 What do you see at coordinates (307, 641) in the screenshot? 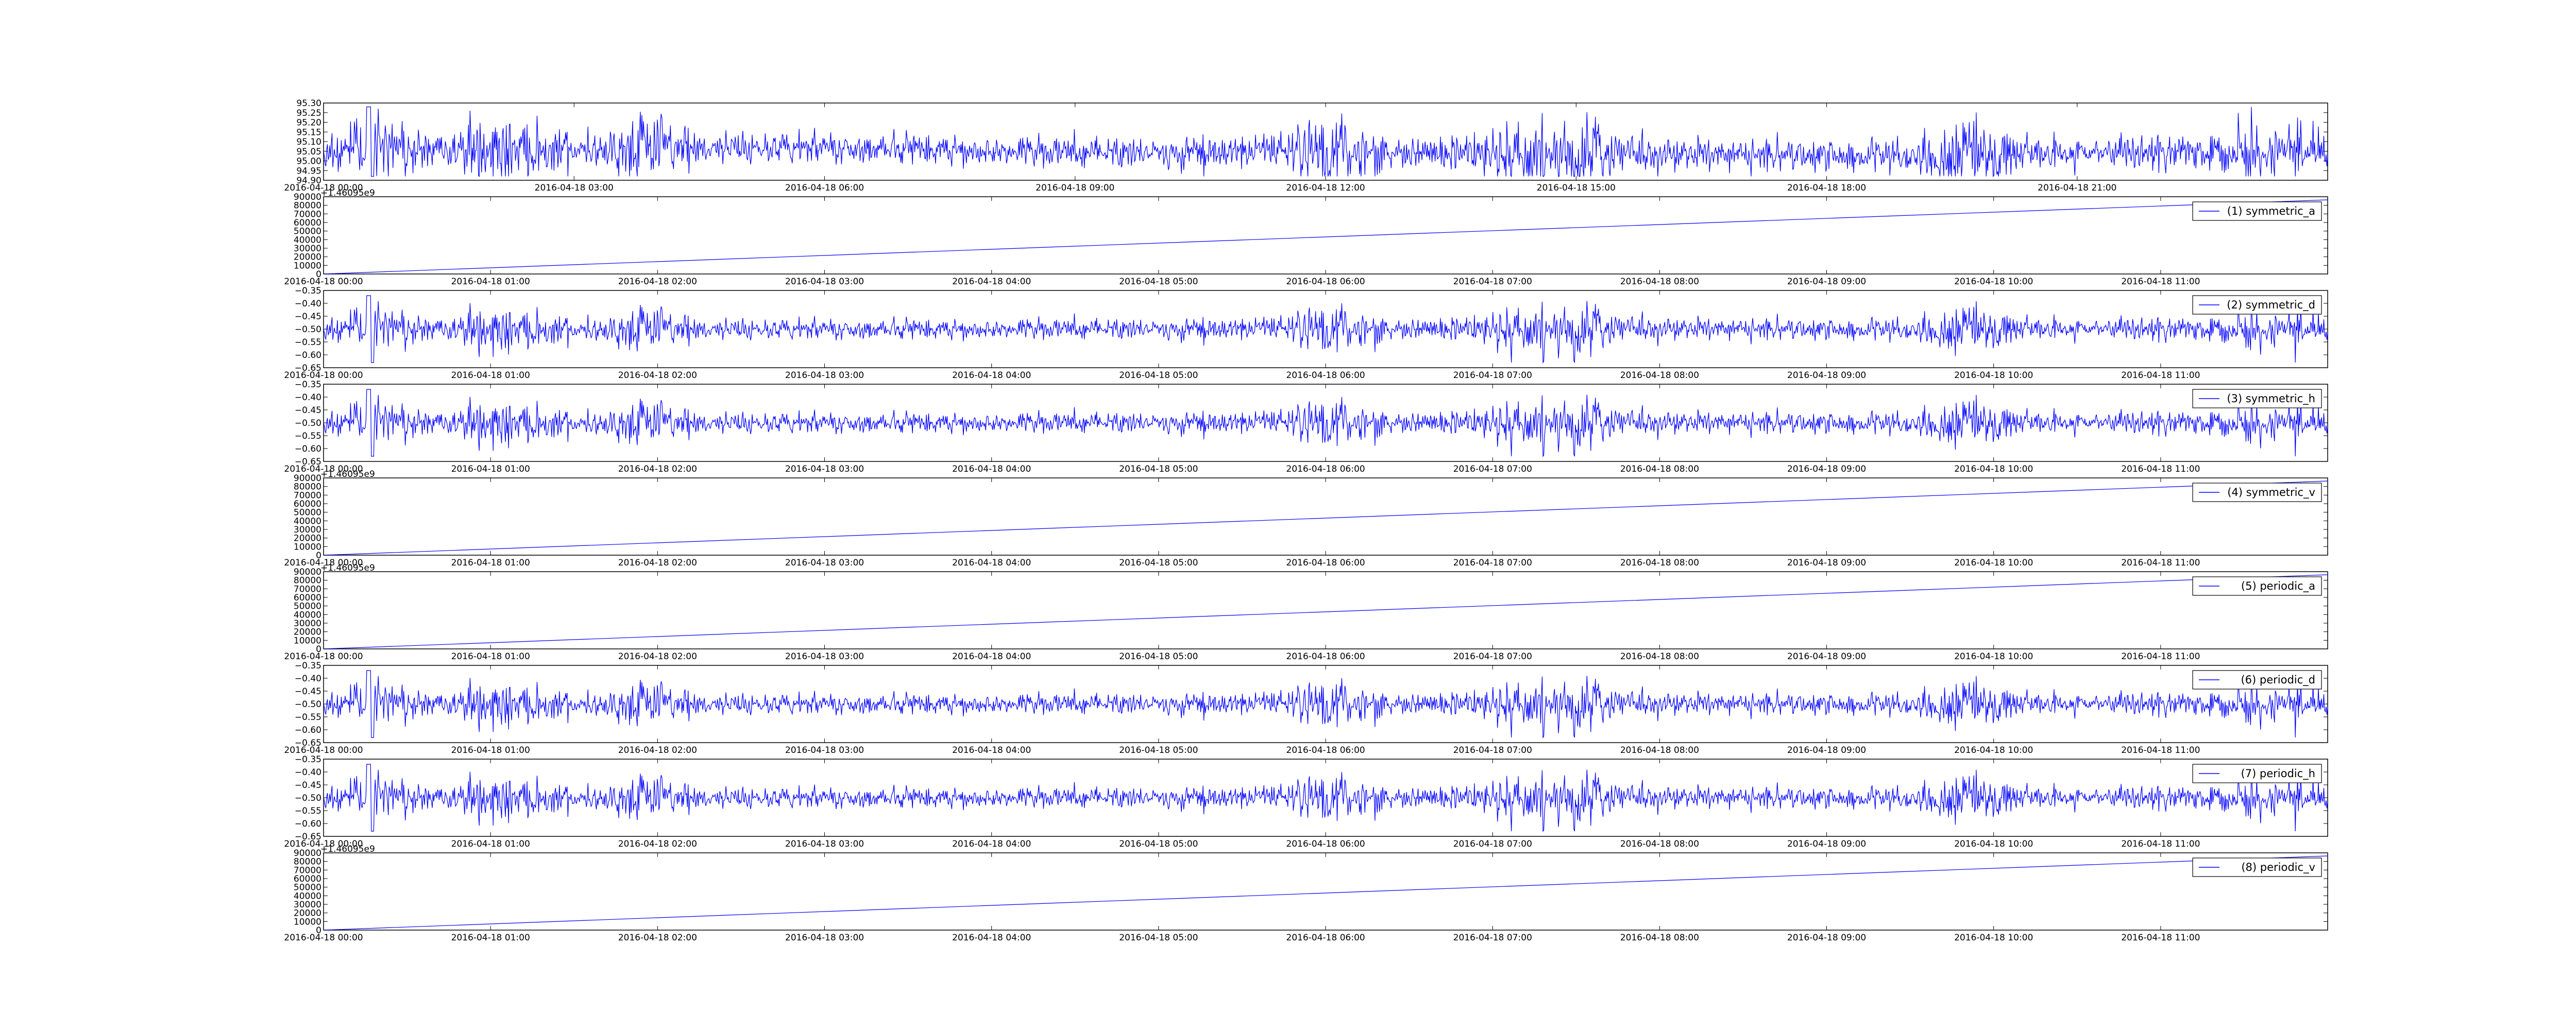
I see `y-tick-label: 10000` at bounding box center [307, 641].